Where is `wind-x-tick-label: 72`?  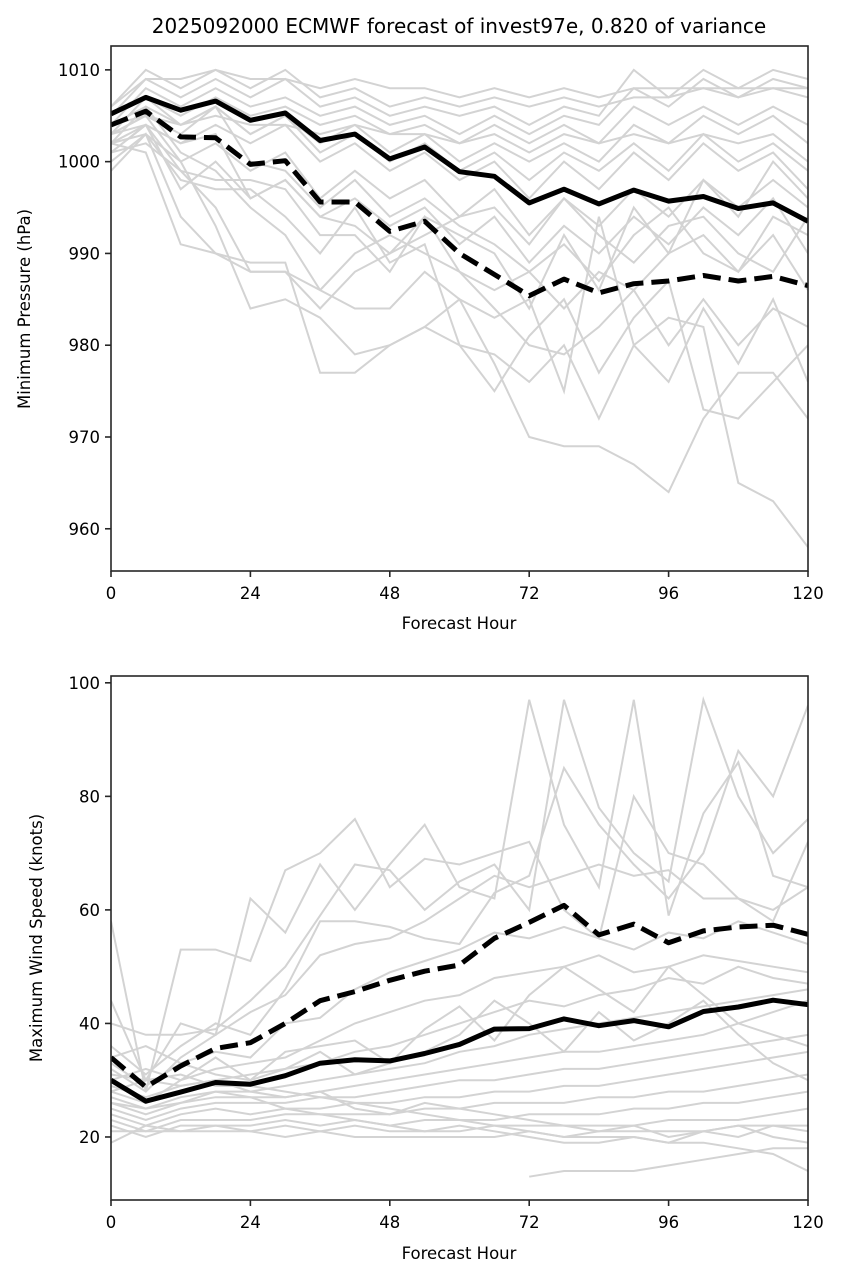
wind-x-tick-label: 72 is located at coordinates (529, 1222).